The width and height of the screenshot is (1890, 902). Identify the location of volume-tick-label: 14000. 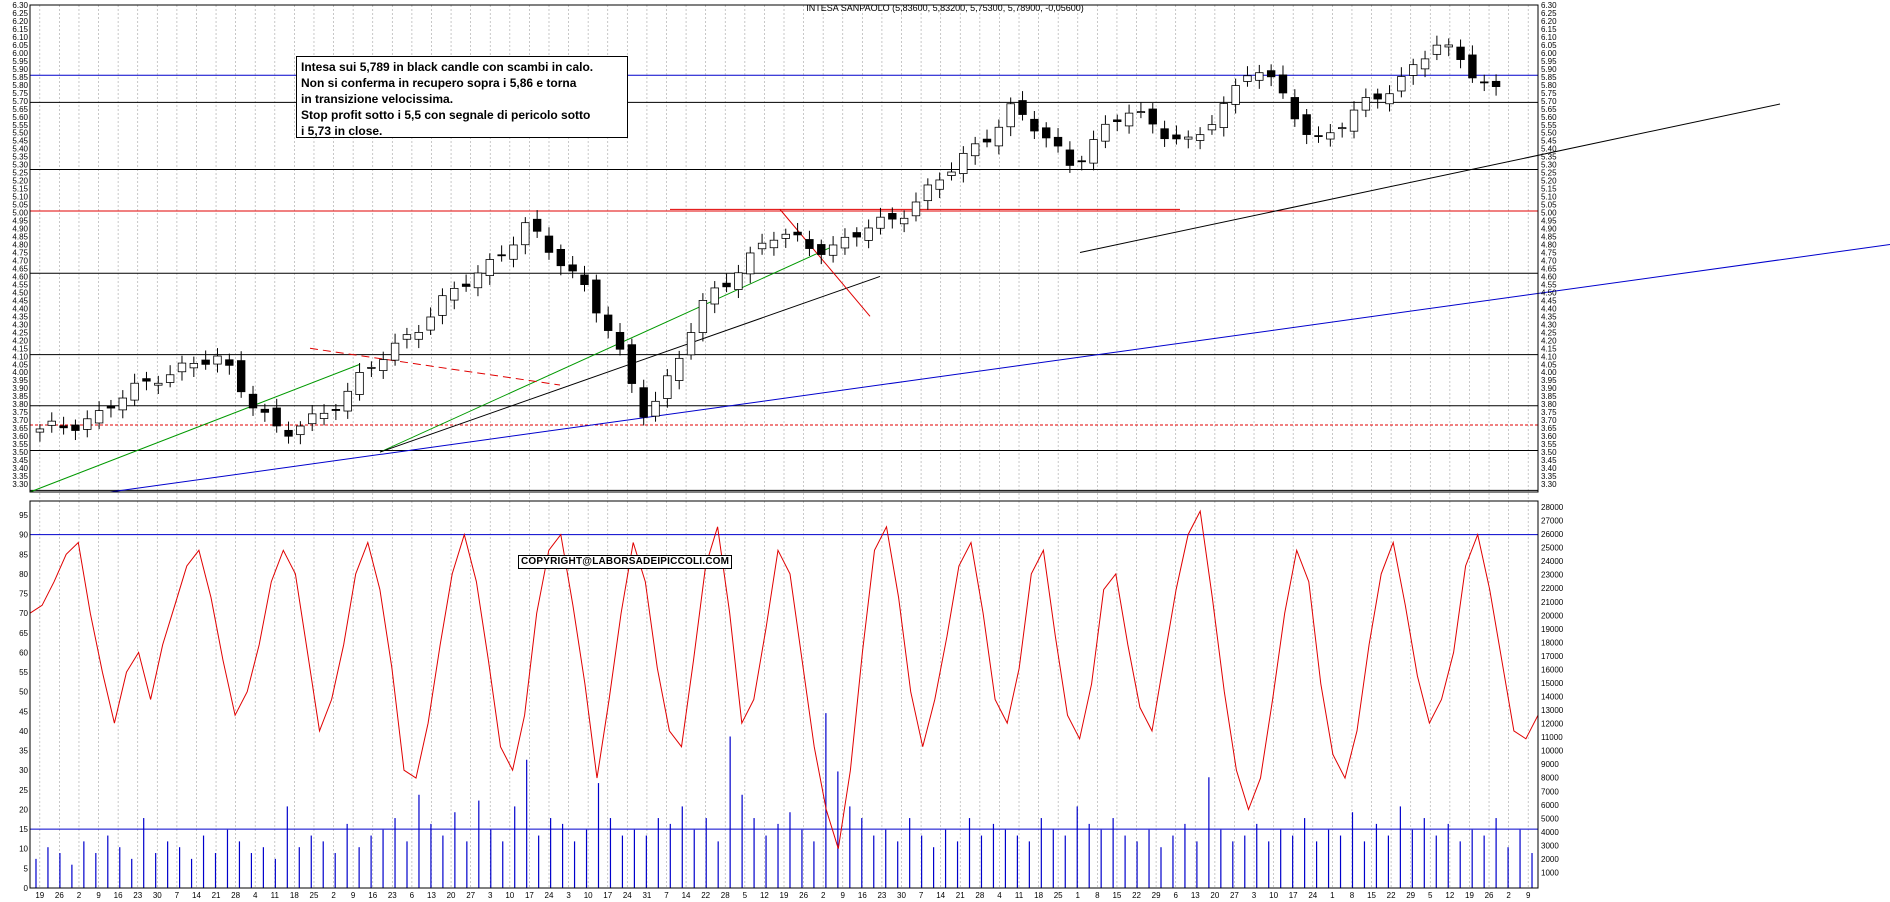
(1552, 697).